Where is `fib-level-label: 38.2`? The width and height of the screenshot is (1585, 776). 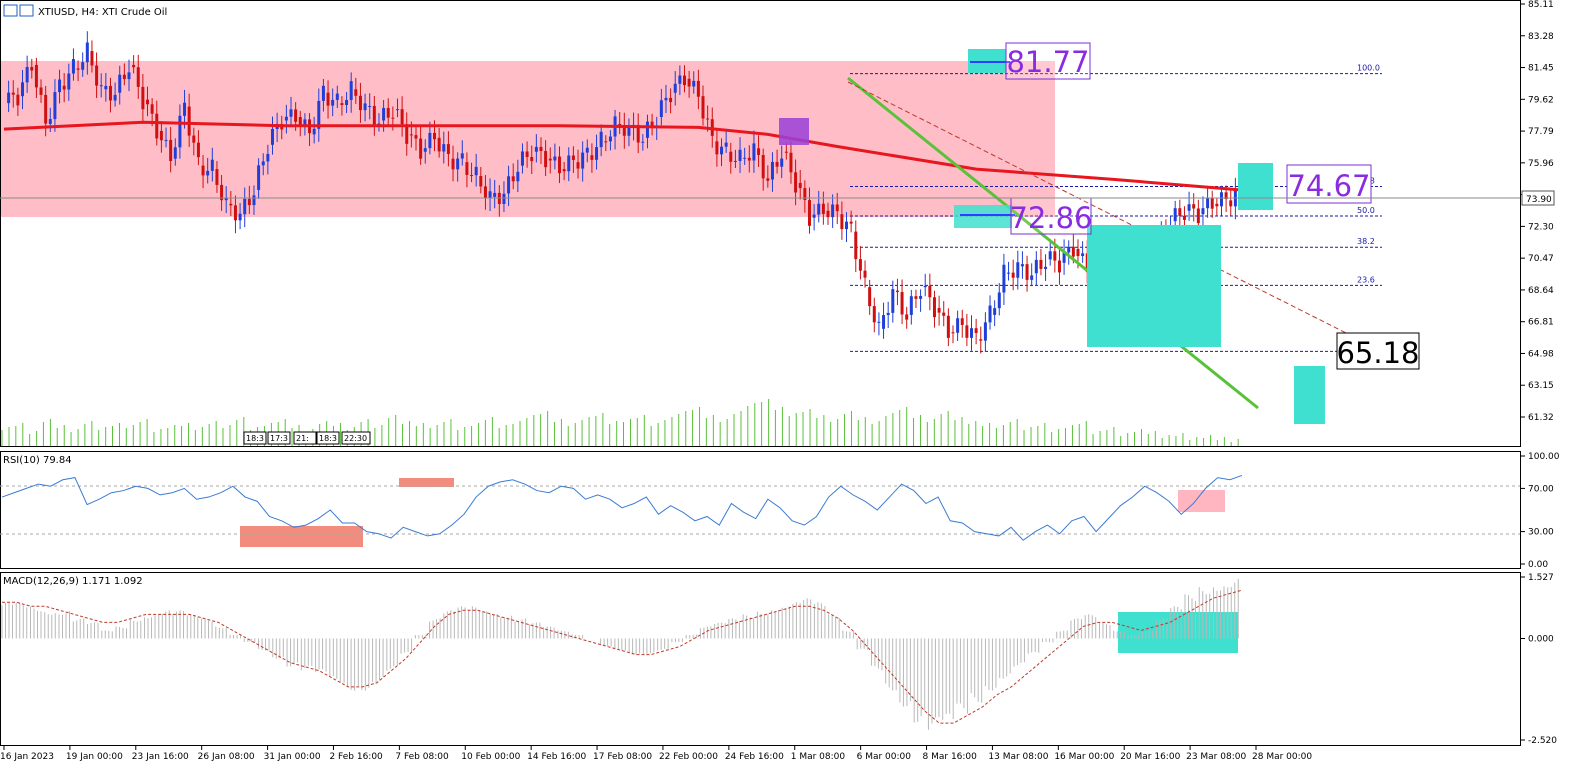
fib-level-label: 38.2 is located at coordinates (1366, 241).